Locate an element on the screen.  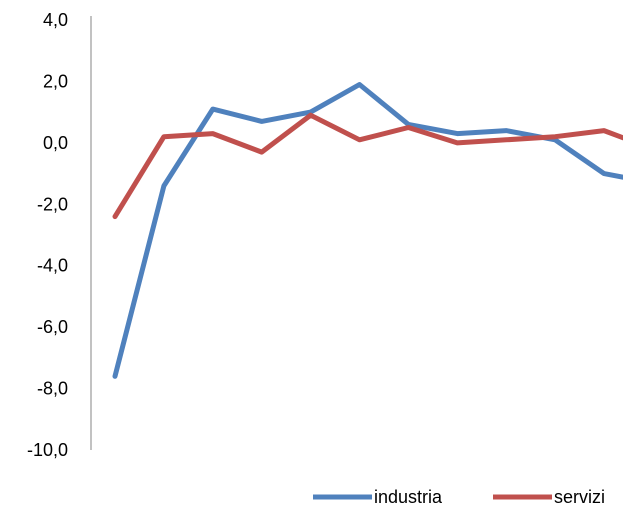
y-tick-label: 2,0 is located at coordinates (55, 81).